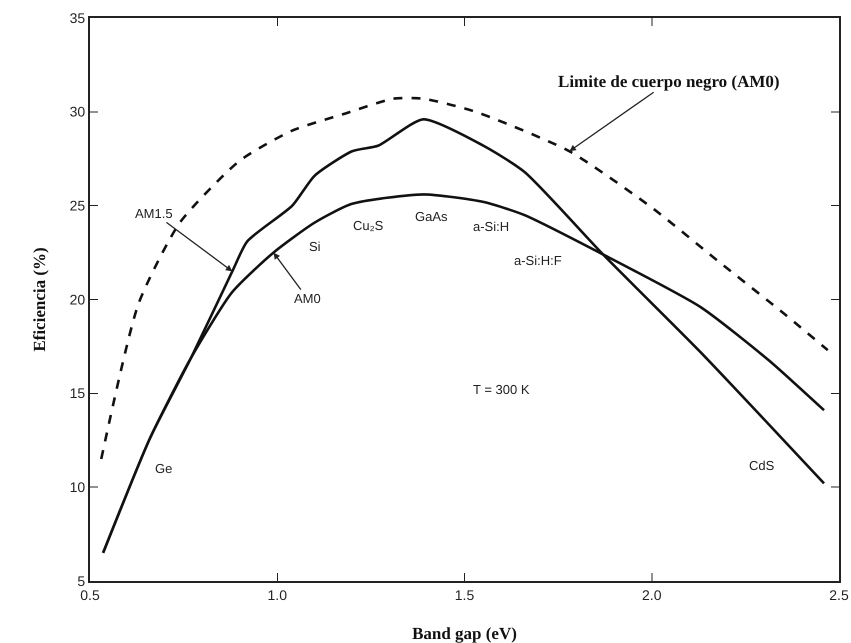  Describe the element at coordinates (81, 580) in the screenshot. I see `y-tick-label: 5` at that location.